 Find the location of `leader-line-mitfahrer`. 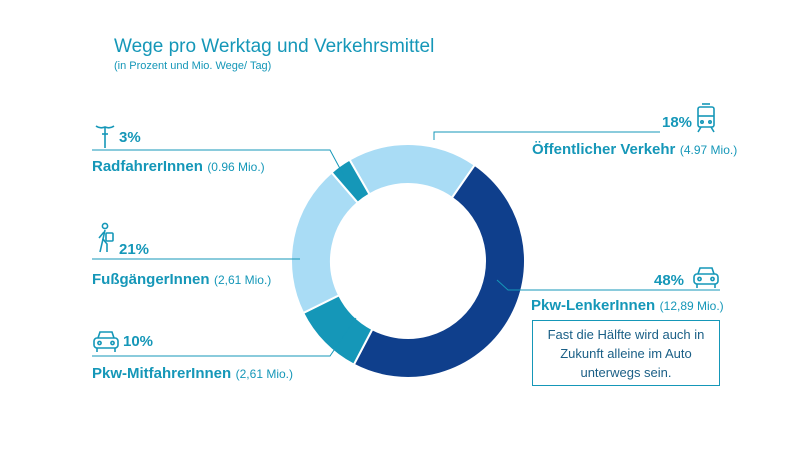

leader-line-mitfahrer is located at coordinates (224, 337).